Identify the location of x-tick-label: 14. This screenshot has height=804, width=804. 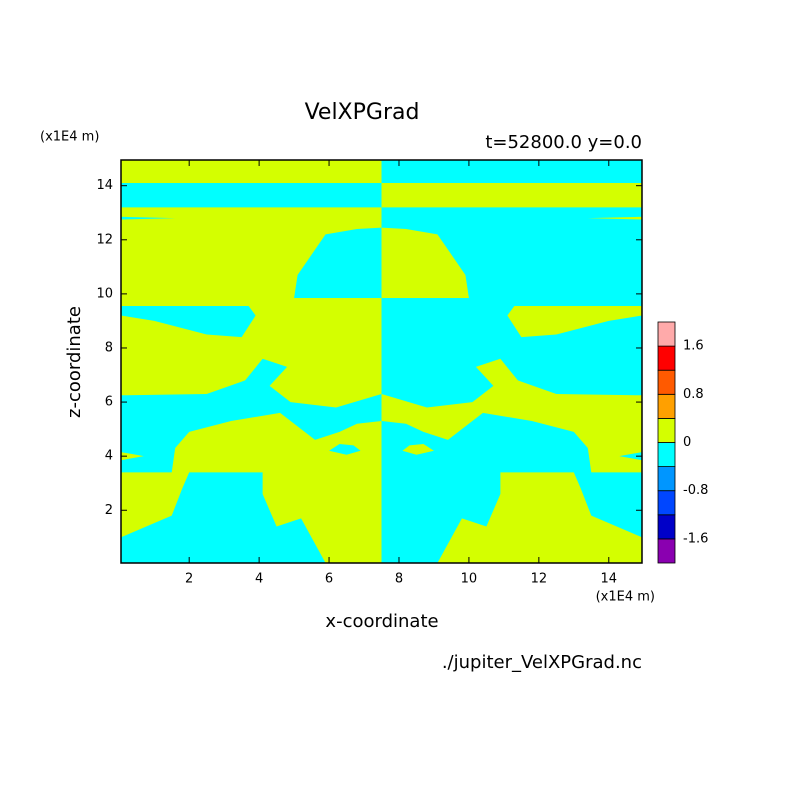
(609, 579).